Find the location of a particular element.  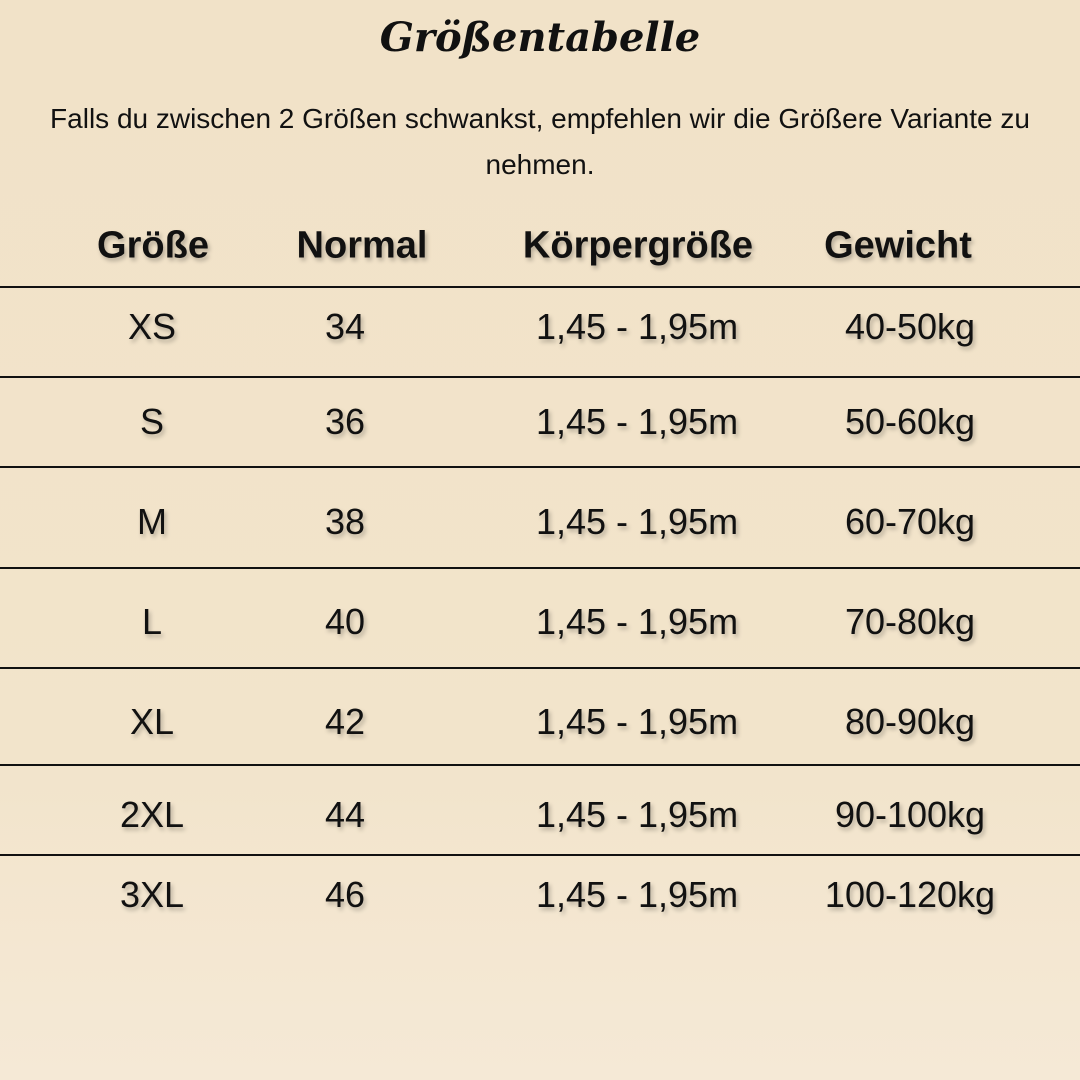

header-size: Größe is located at coordinates (153, 245).